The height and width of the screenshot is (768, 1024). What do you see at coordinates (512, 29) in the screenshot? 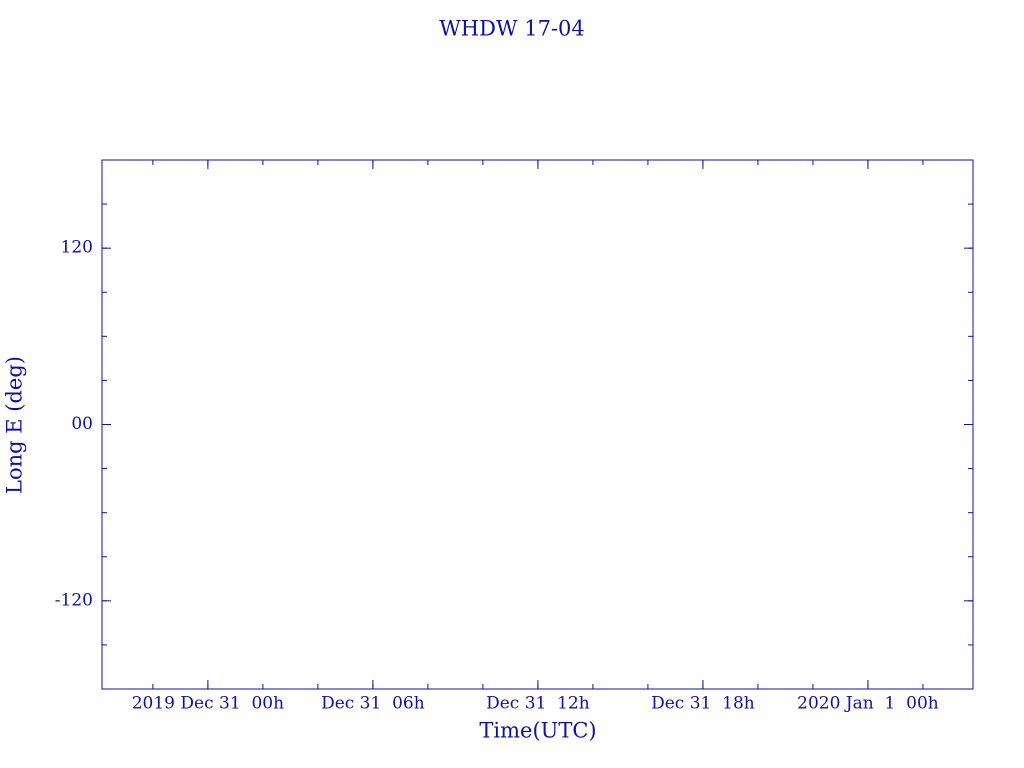
I see `chart-title: WHDW 17-04` at bounding box center [512, 29].